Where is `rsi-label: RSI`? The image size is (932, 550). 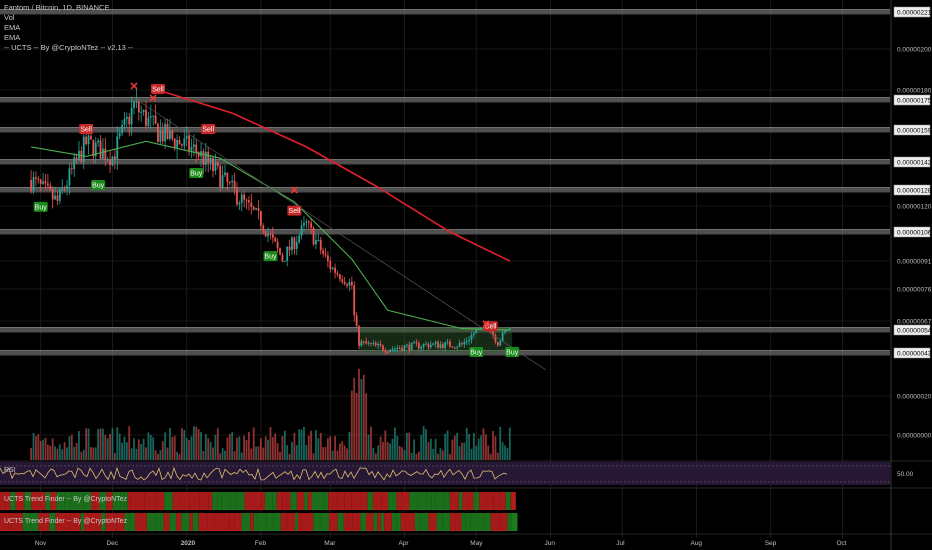 rsi-label: RSI is located at coordinates (10, 470).